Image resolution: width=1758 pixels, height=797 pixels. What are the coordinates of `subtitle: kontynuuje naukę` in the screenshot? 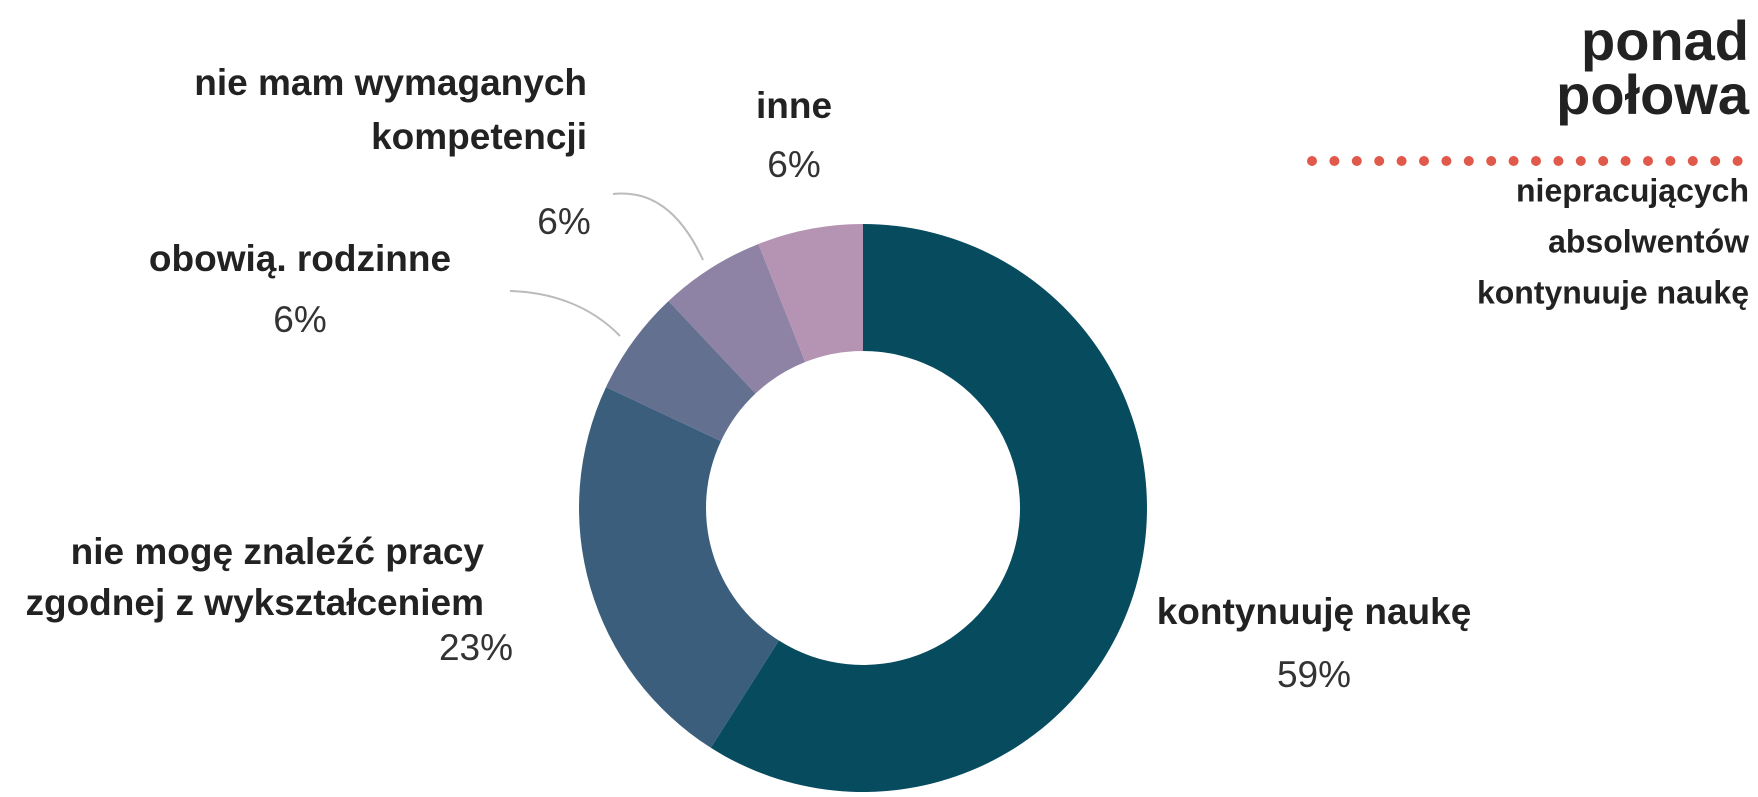 It's located at (1613, 292).